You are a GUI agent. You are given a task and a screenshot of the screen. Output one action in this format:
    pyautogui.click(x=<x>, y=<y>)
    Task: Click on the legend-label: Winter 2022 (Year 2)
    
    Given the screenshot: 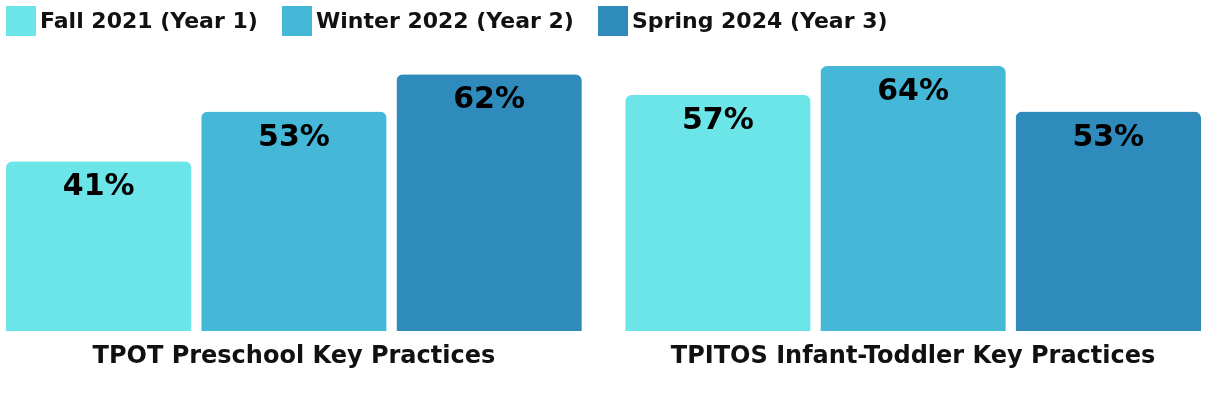 What is the action you would take?
    pyautogui.click(x=445, y=20)
    